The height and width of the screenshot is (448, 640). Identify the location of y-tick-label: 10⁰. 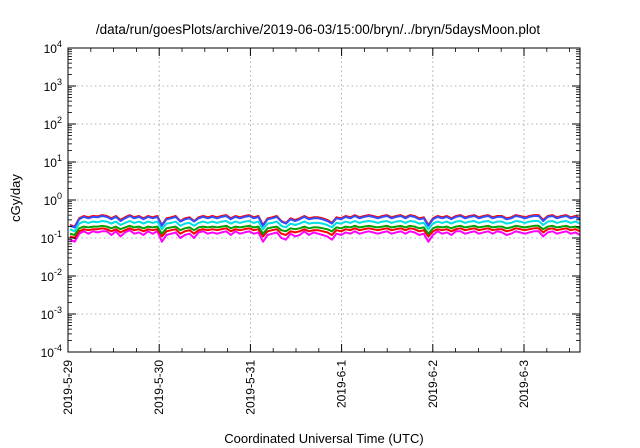
(53, 199).